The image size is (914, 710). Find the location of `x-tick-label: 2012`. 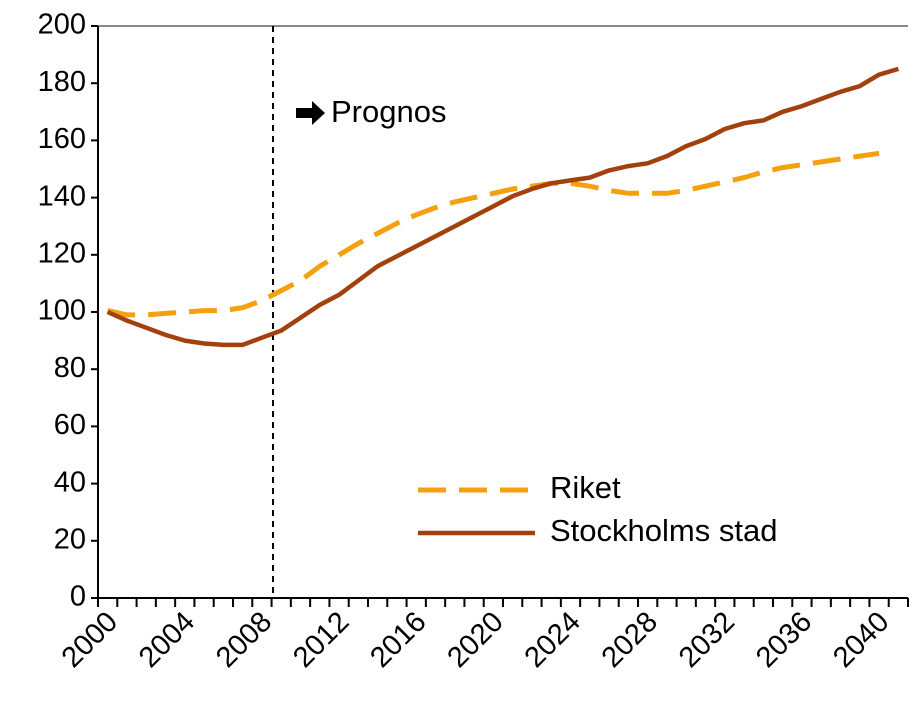

x-tick-label: 2012 is located at coordinates (321, 640).